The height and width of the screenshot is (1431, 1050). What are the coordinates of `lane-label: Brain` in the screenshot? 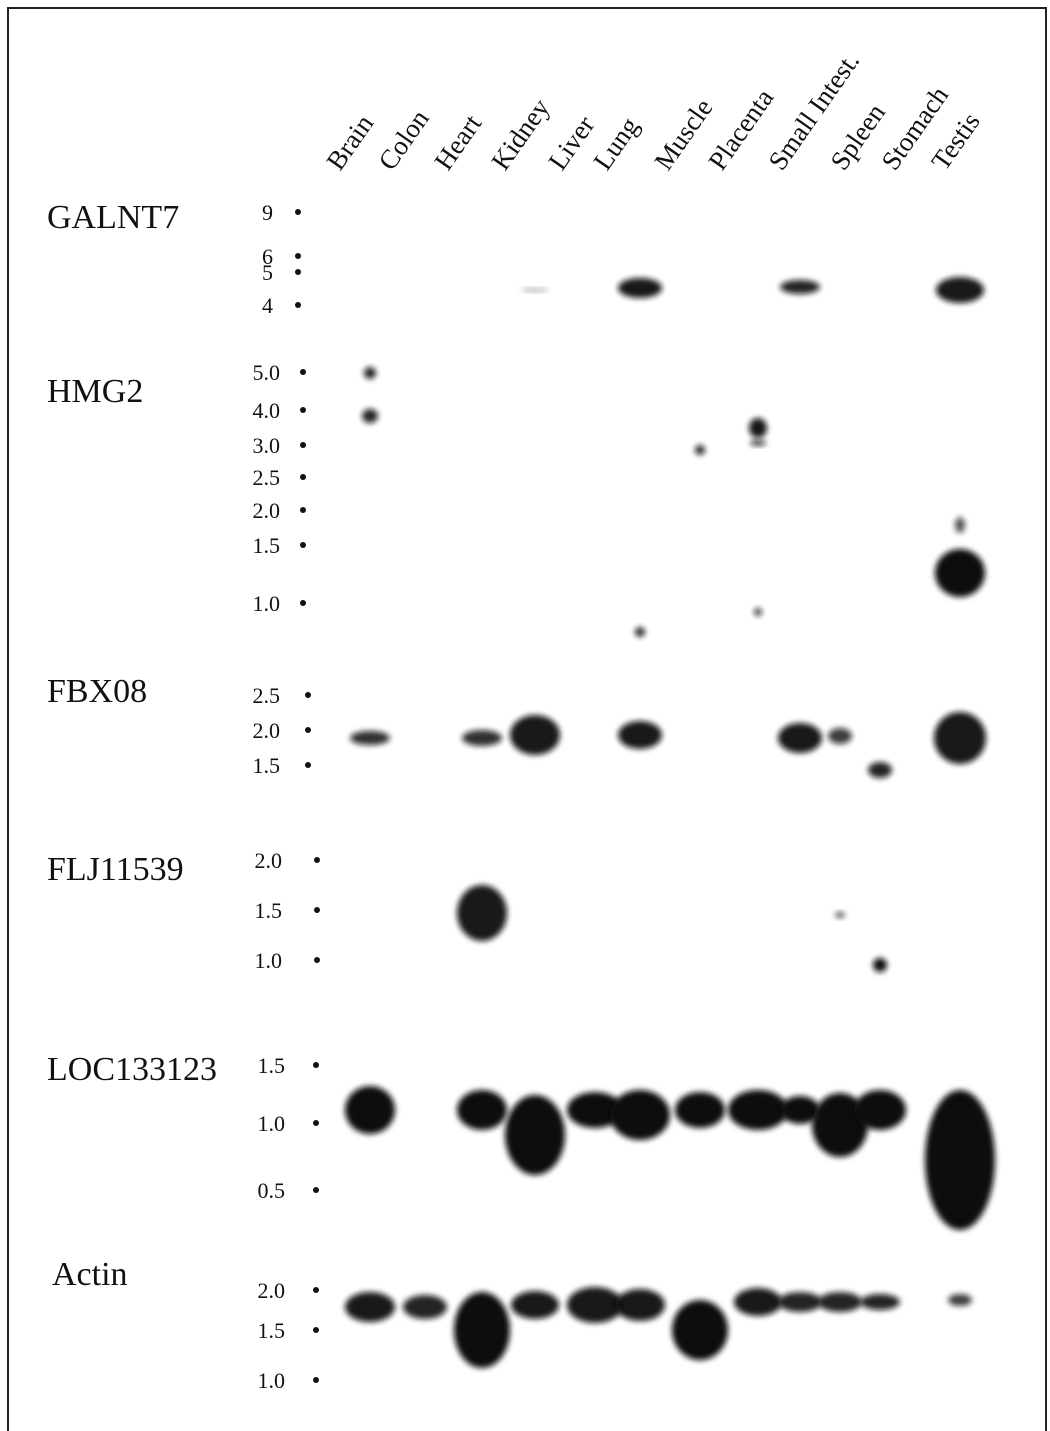 It's located at (349, 142).